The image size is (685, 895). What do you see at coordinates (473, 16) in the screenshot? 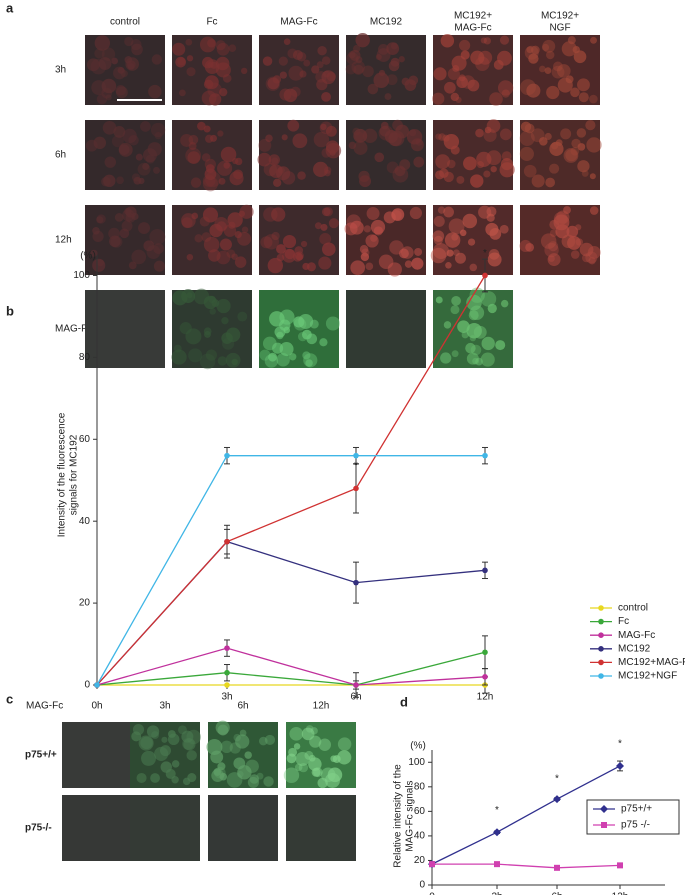
I see `column-header: MC192+` at bounding box center [473, 16].